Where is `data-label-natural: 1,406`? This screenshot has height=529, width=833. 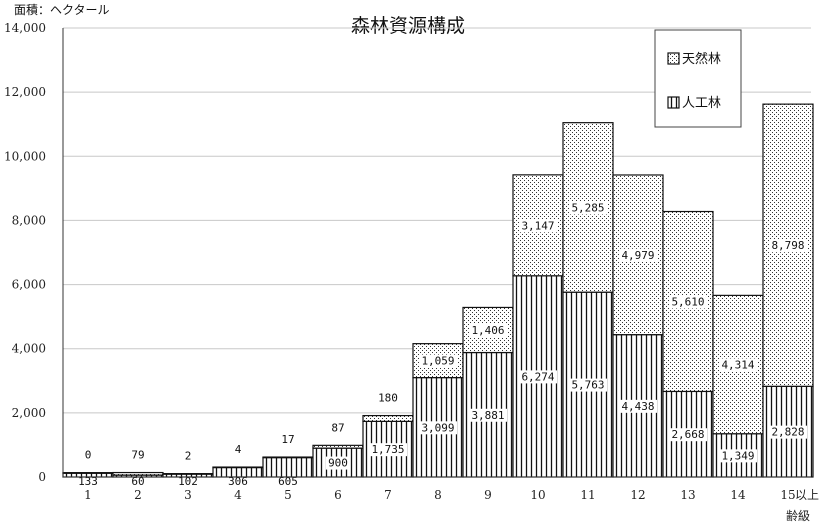 data-label-natural: 1,406 is located at coordinates (487, 330).